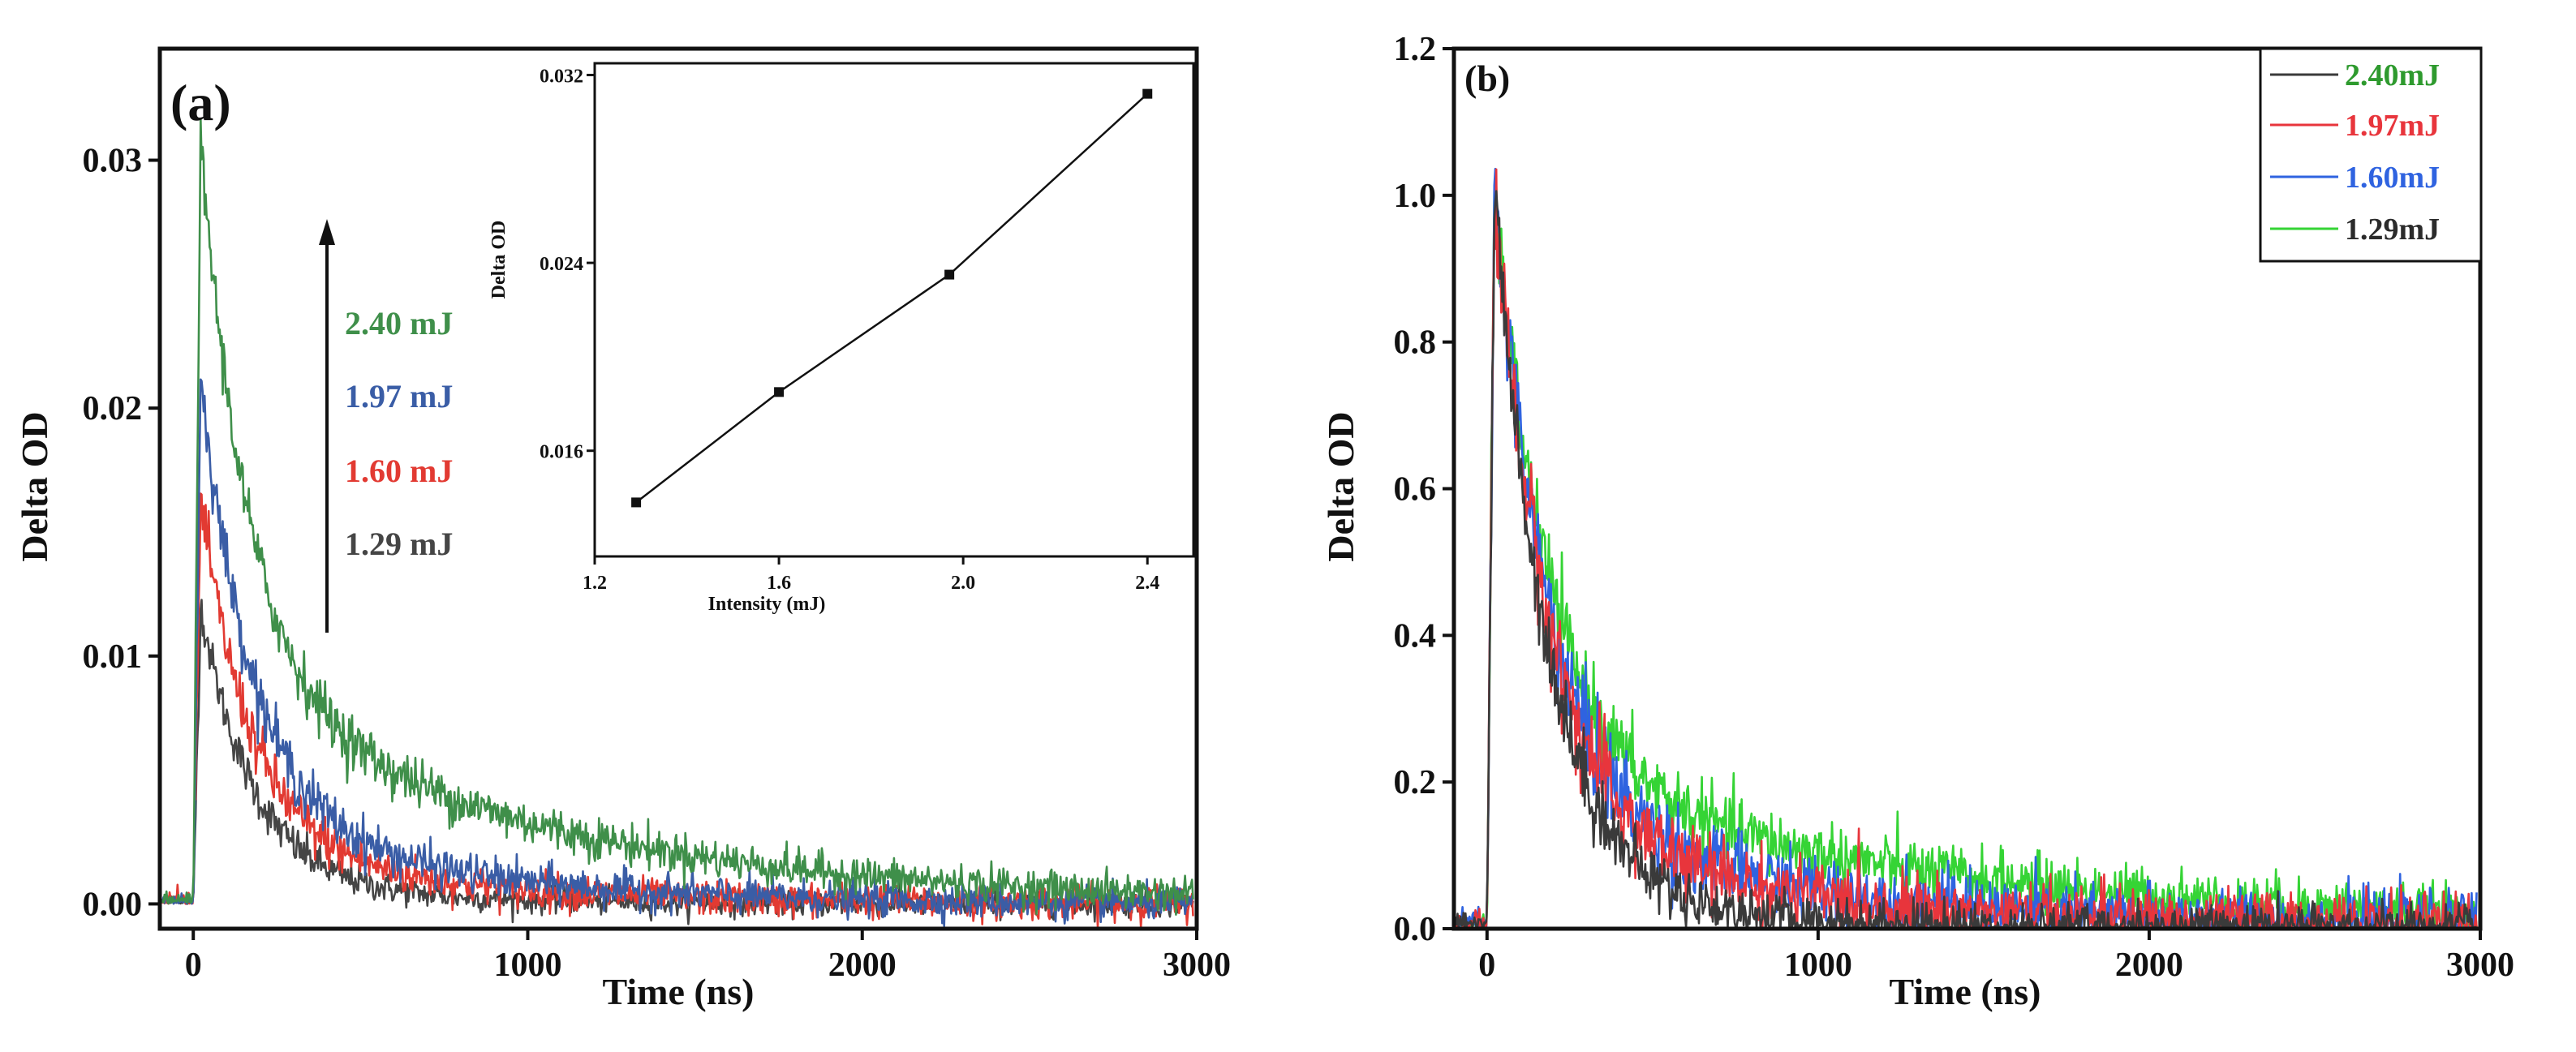  What do you see at coordinates (200, 103) in the screenshot?
I see `panel-a-label: (a)` at bounding box center [200, 103].